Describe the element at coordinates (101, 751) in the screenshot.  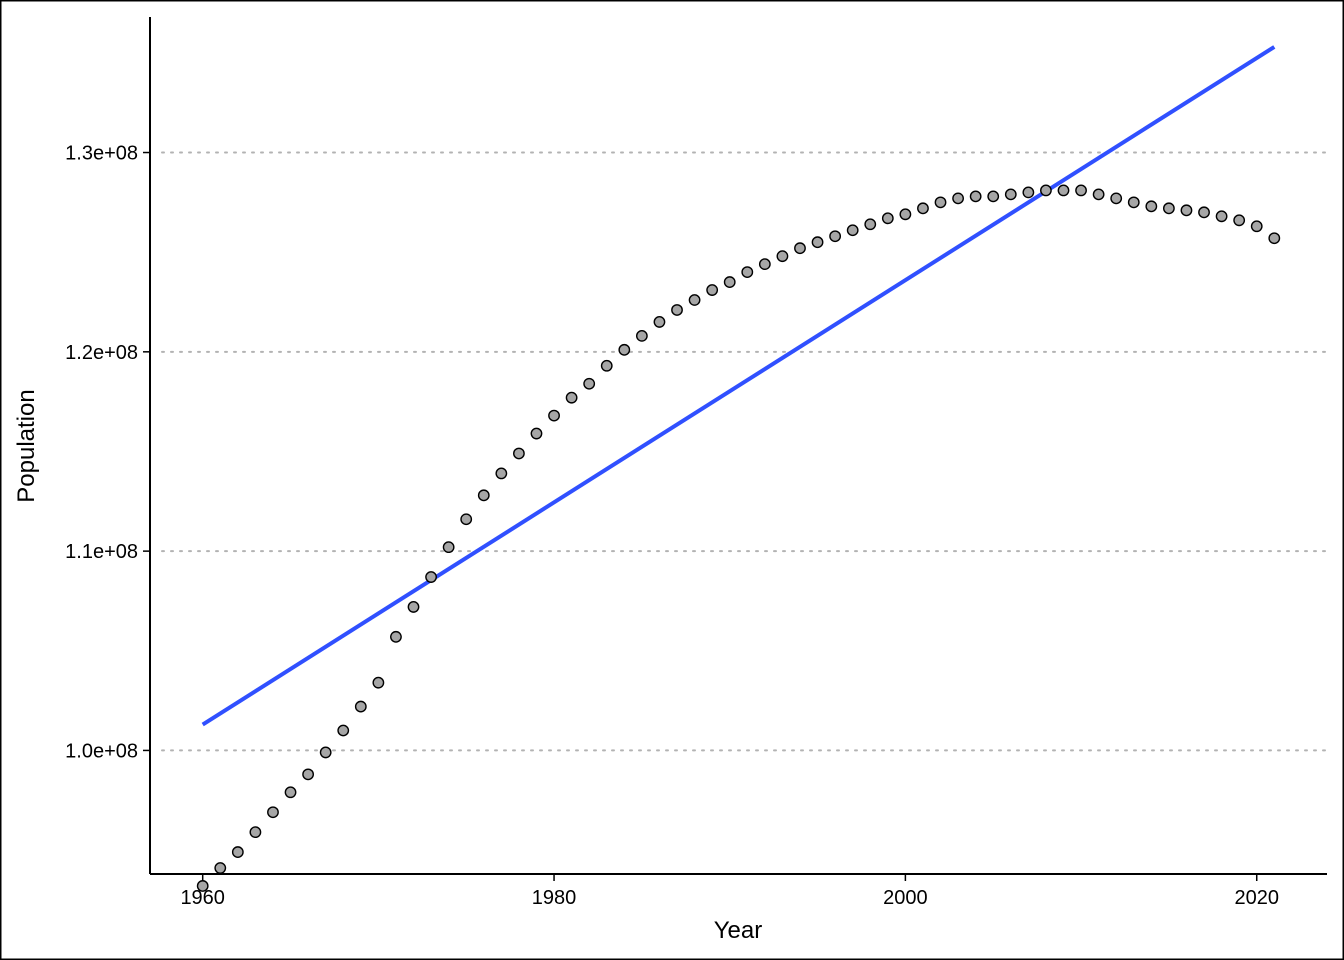
I see `y-tick-label: 1.0e+08` at that location.